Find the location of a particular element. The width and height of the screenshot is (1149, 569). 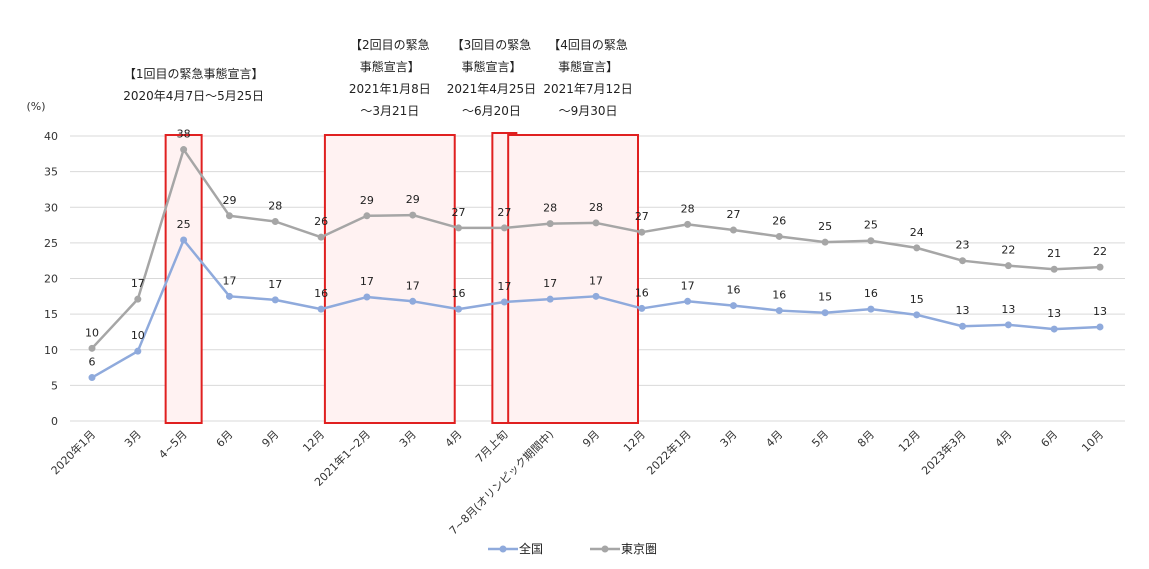

x-tick-label: 2020年1月 is located at coordinates (73, 452).